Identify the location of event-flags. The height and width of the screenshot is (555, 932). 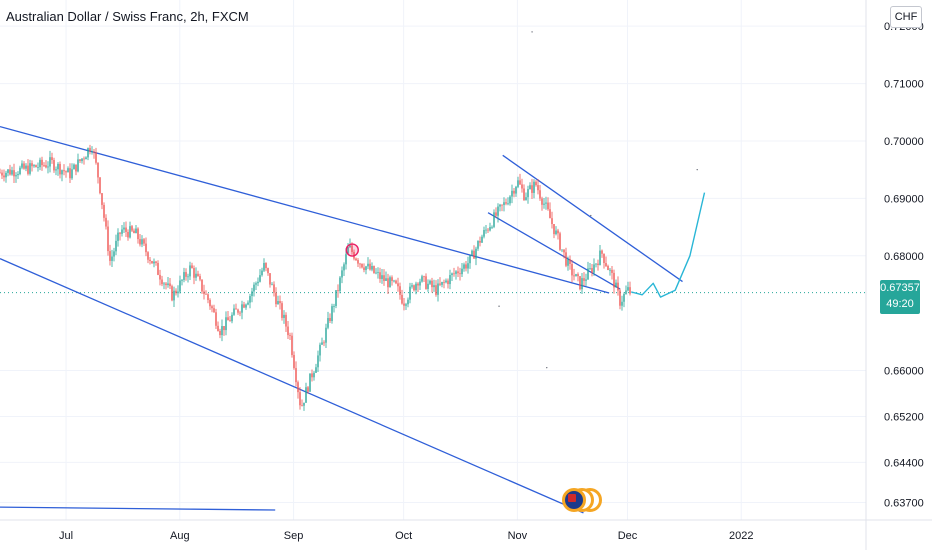
(582, 503).